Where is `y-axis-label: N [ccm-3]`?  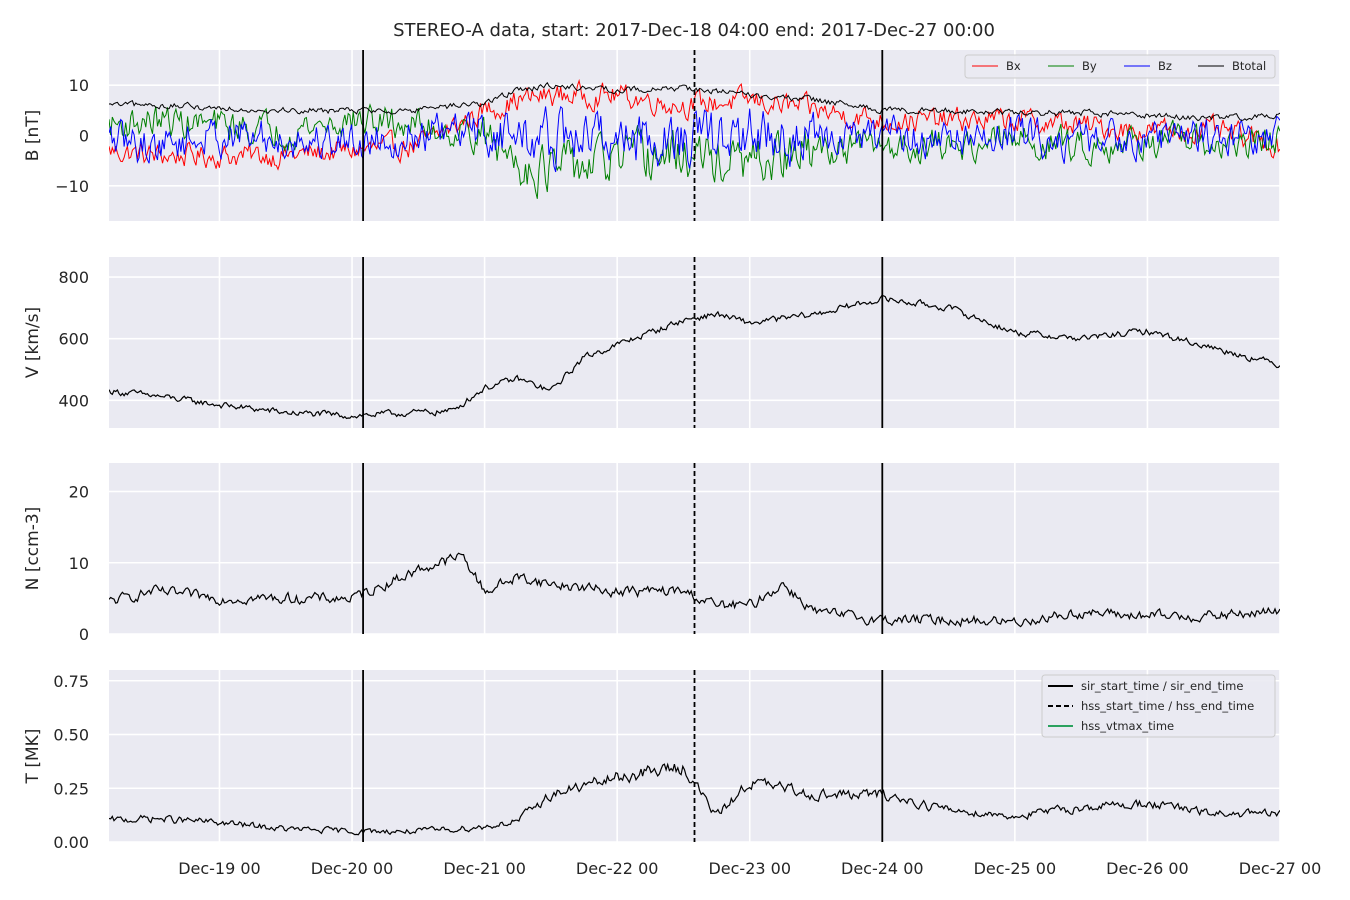
y-axis-label: N [ccm-3] is located at coordinates (33, 549).